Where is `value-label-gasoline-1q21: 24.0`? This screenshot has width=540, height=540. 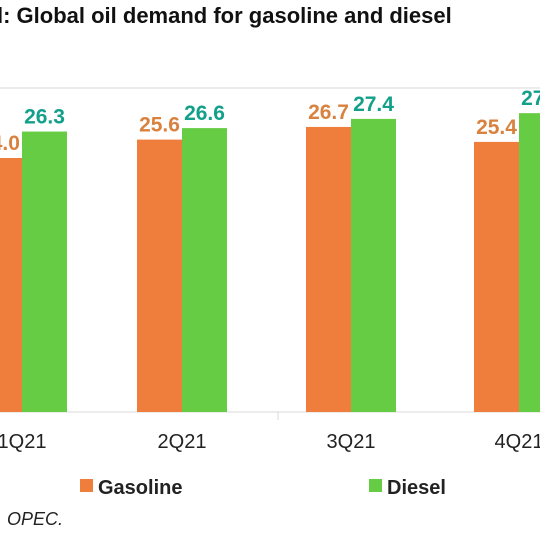 value-label-gasoline-1q21: 24.0 is located at coordinates (10, 143).